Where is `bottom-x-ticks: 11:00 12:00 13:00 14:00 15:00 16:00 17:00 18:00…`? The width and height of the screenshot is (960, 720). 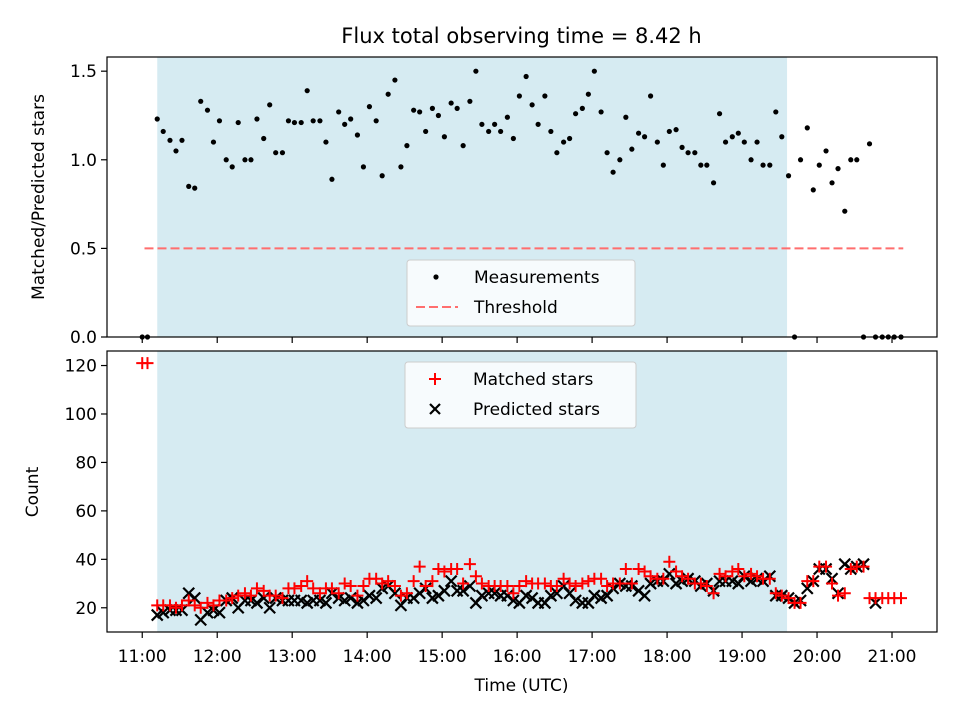 bottom-x-ticks: 11:00 12:00 13:00 14:00 15:00 16:00 17:00 18:00… is located at coordinates (517, 649).